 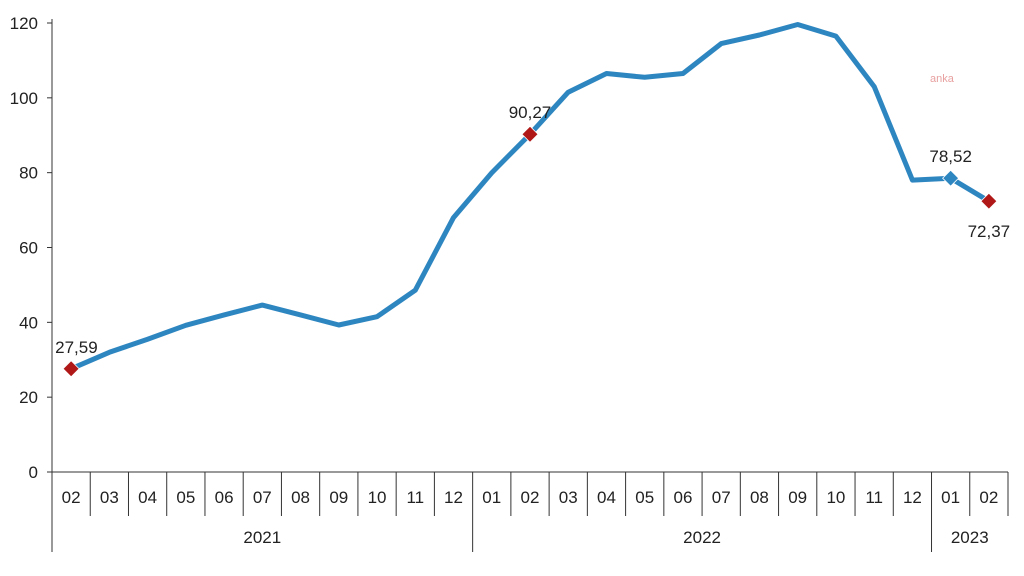 I want to click on y-tick-label: 100, so click(x=24, y=98).